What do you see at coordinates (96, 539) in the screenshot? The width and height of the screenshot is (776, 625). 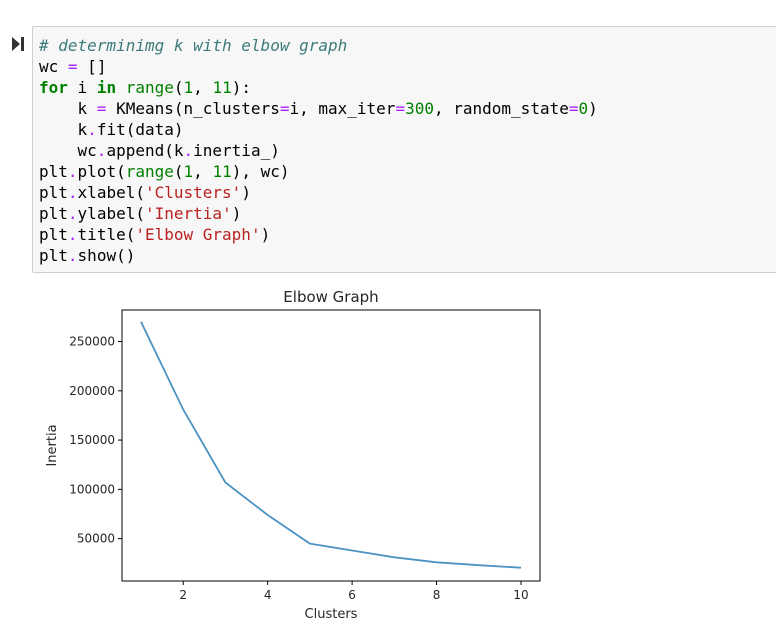 I see `y-tick-label: 50000` at bounding box center [96, 539].